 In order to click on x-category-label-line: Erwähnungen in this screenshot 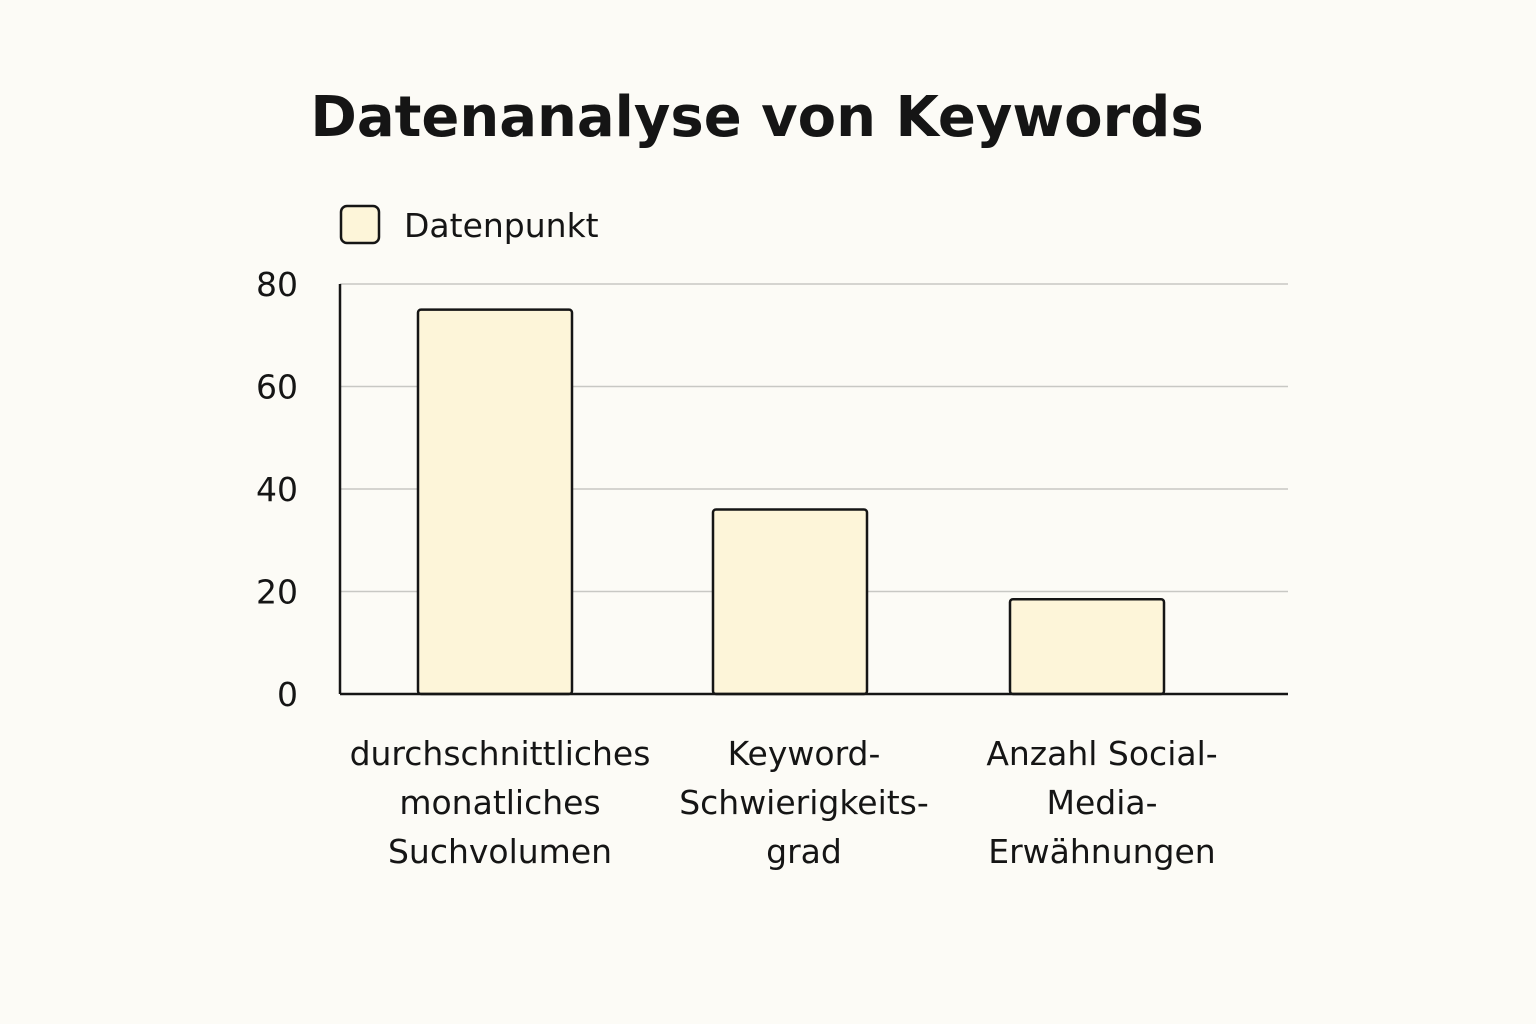, I will do `click(1101, 851)`.